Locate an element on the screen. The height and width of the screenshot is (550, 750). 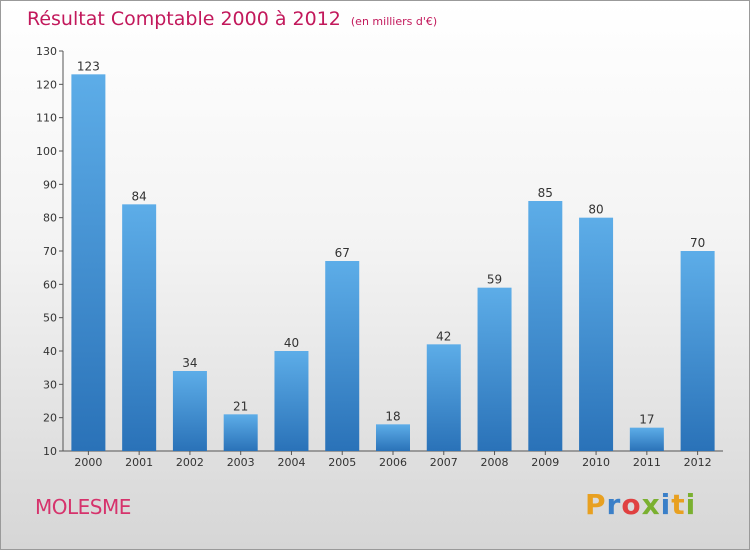
y-tick-label: 100 is located at coordinates (46, 151).